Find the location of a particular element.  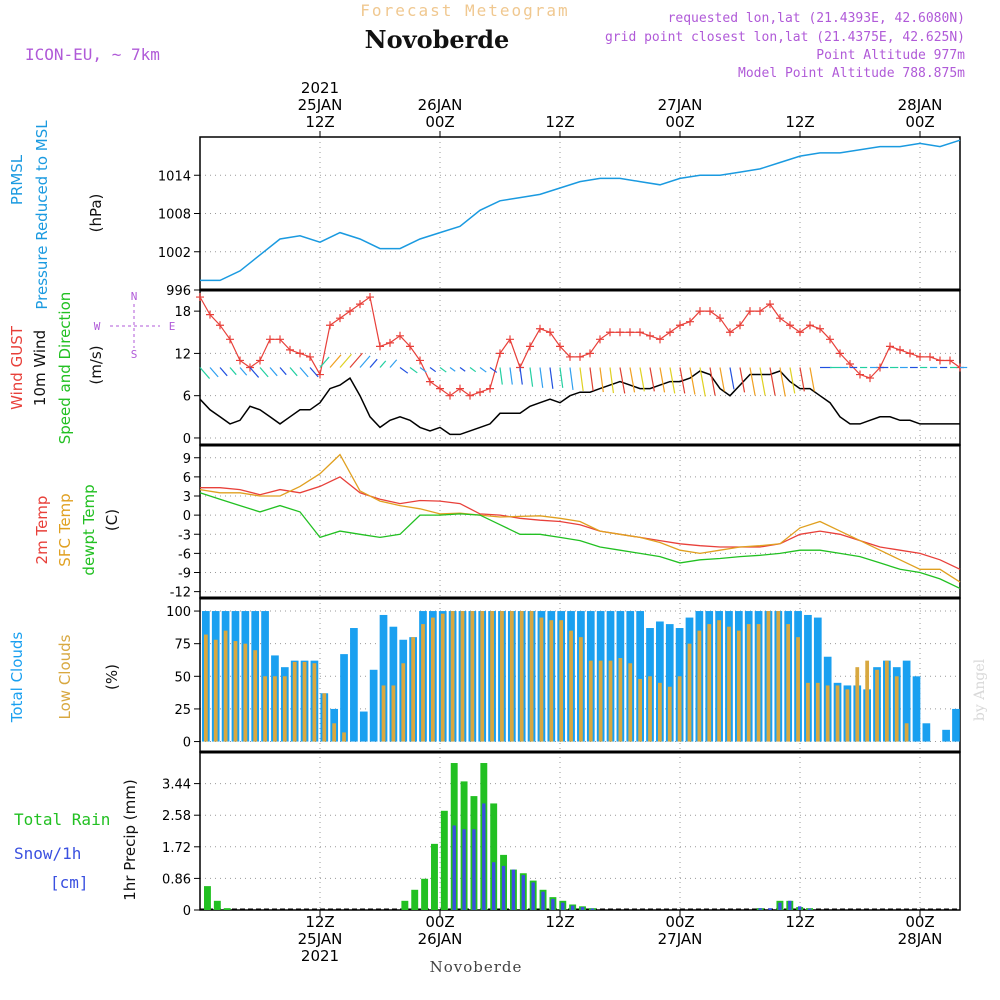

pressure-label-long: Pressure Reduced to MSL is located at coordinates (42, 215).